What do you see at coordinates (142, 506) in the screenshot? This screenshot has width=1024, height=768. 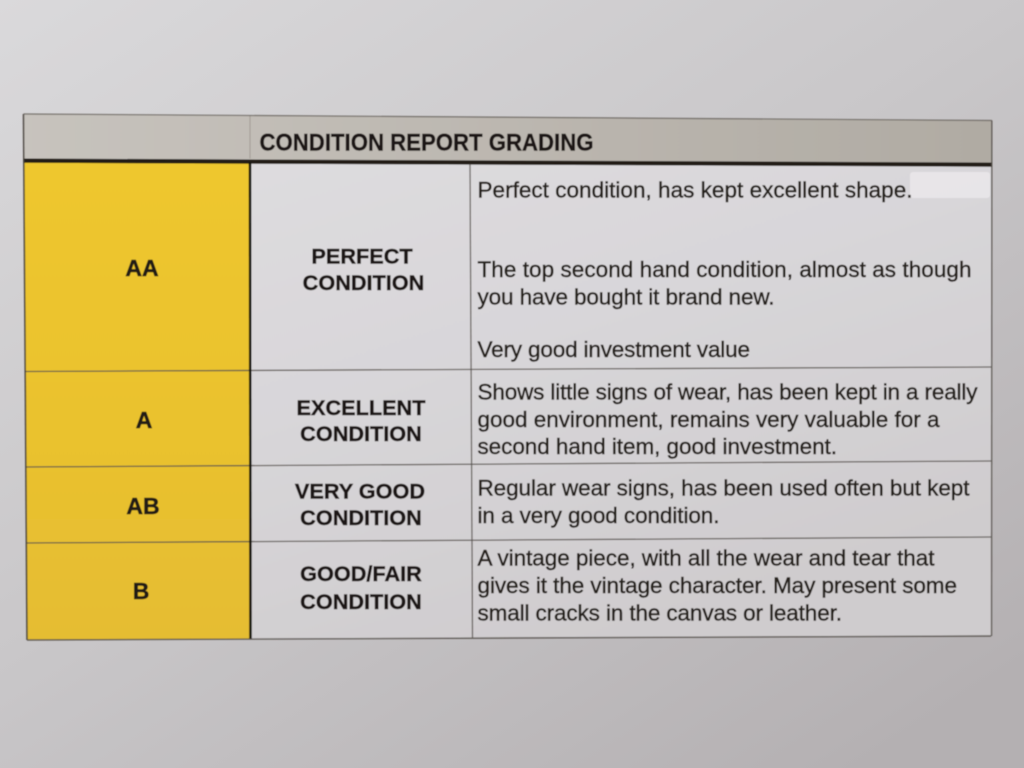 I see `svg-text: AB` at bounding box center [142, 506].